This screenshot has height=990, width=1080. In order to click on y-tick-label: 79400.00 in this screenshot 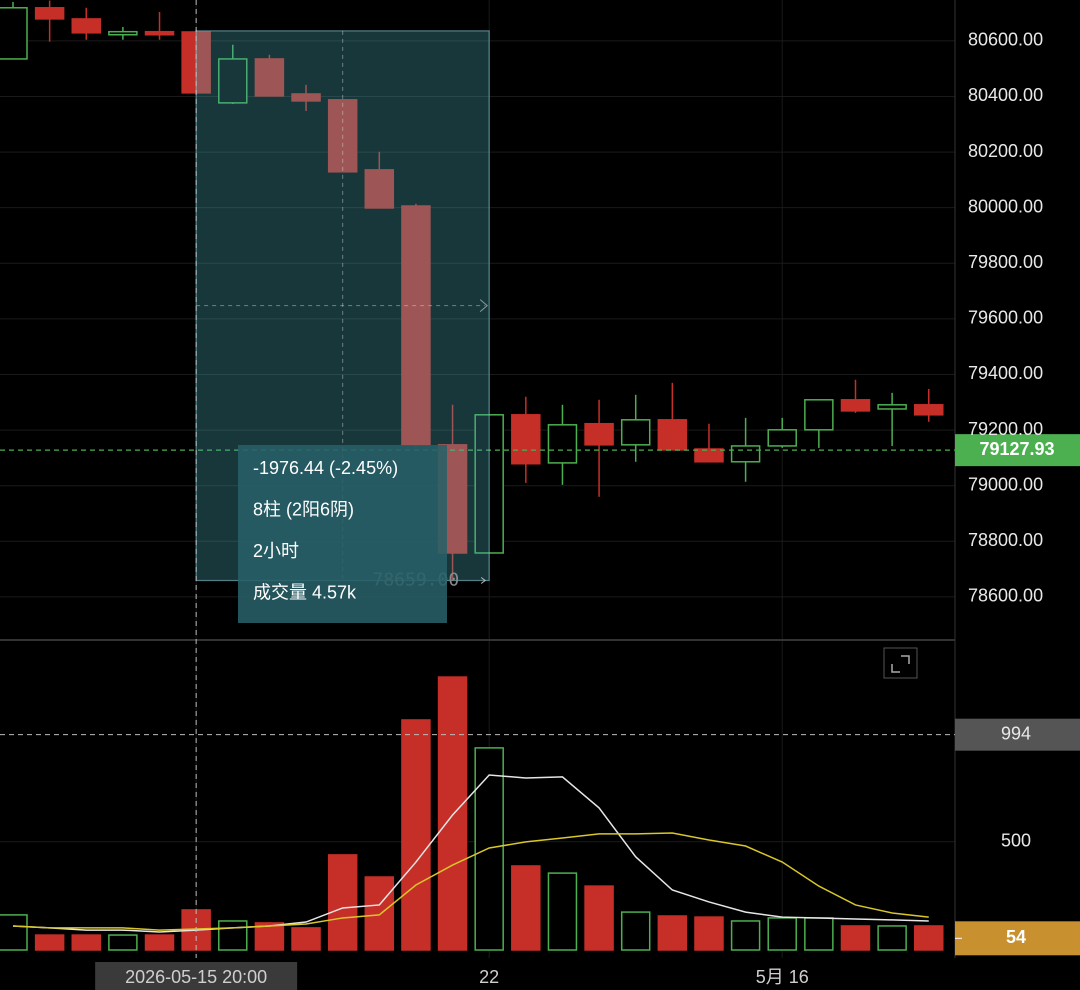, I will do `click(1005, 373)`.